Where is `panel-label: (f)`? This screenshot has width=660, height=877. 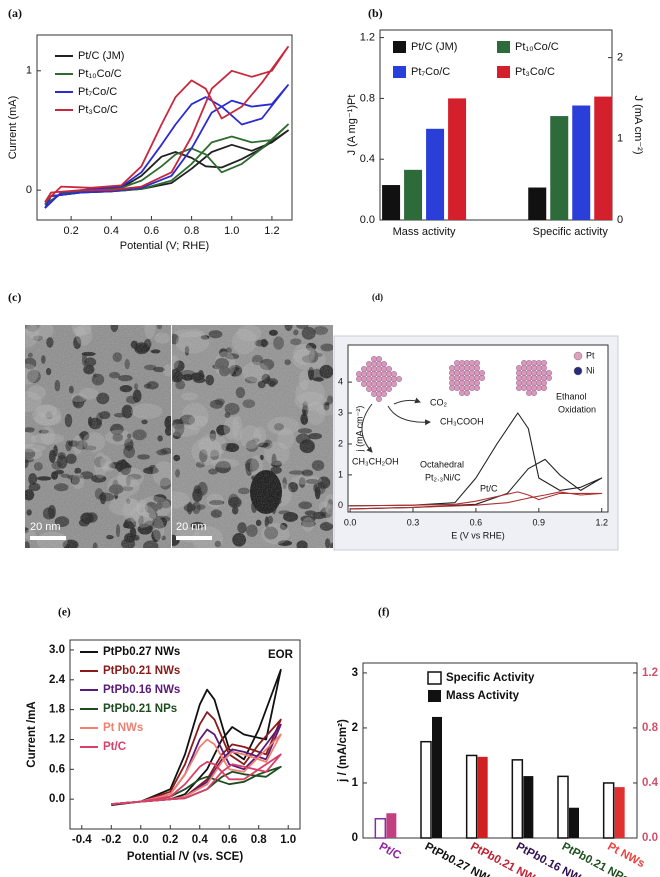
panel-label: (f) is located at coordinates (384, 613).